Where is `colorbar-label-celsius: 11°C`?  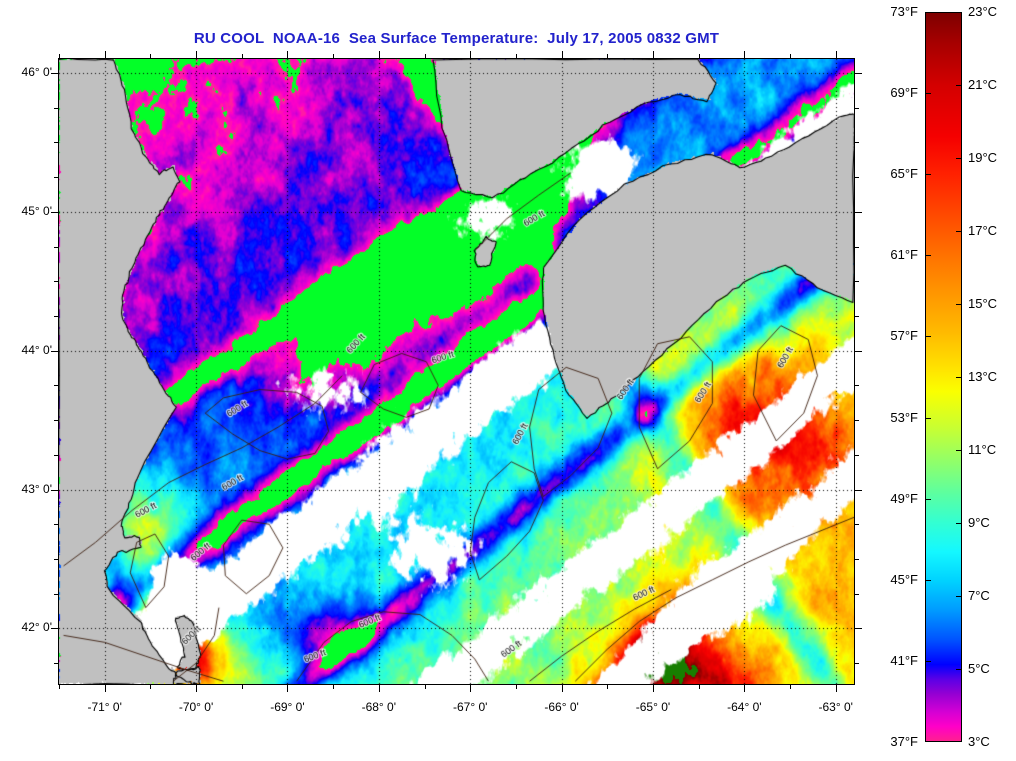
colorbar-label-celsius: 11°C is located at coordinates (982, 449).